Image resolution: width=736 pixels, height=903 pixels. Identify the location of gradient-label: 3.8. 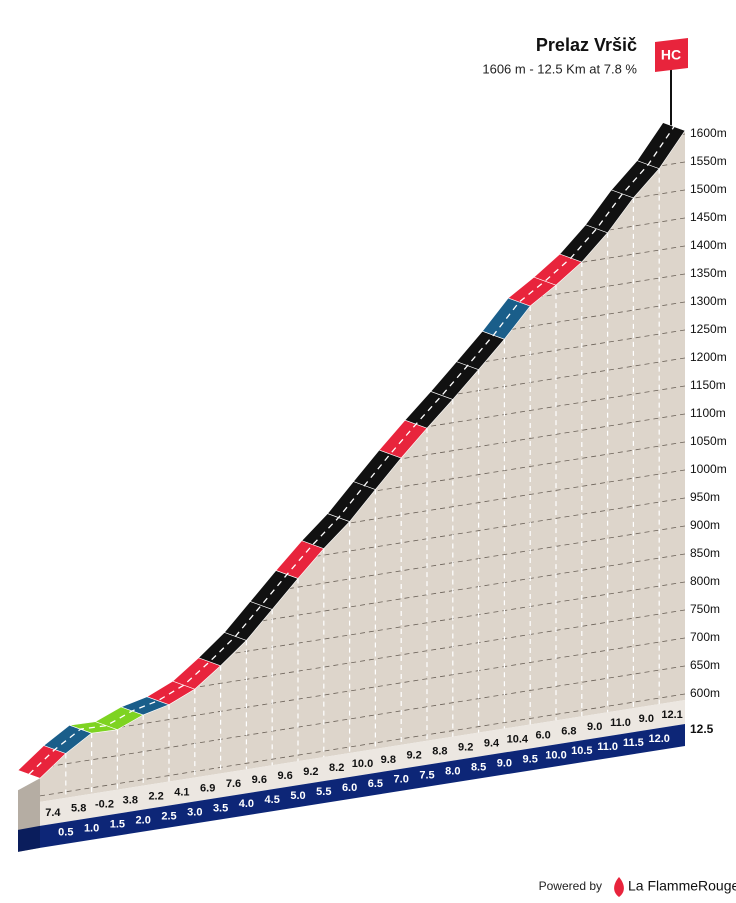
(130, 801).